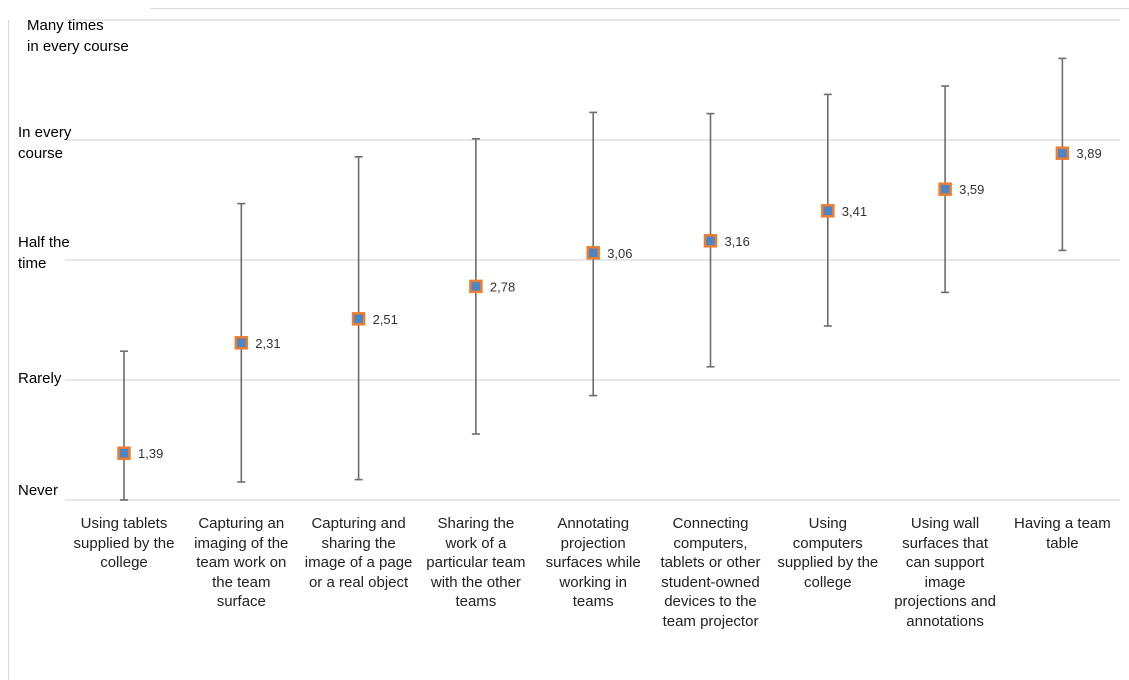 The width and height of the screenshot is (1129, 680). What do you see at coordinates (385, 319) in the screenshot?
I see `data-label-2: 2,51` at bounding box center [385, 319].